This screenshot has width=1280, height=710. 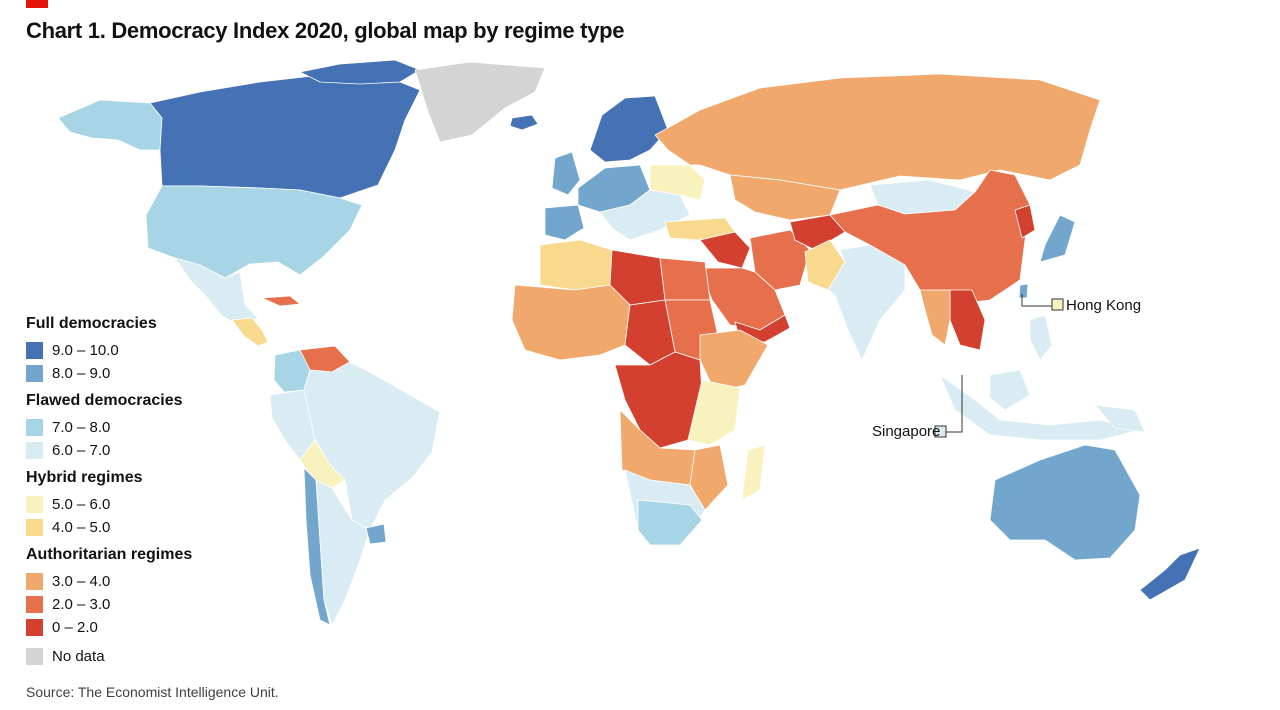 What do you see at coordinates (1170, 574) in the screenshot?
I see `region-new-zealand` at bounding box center [1170, 574].